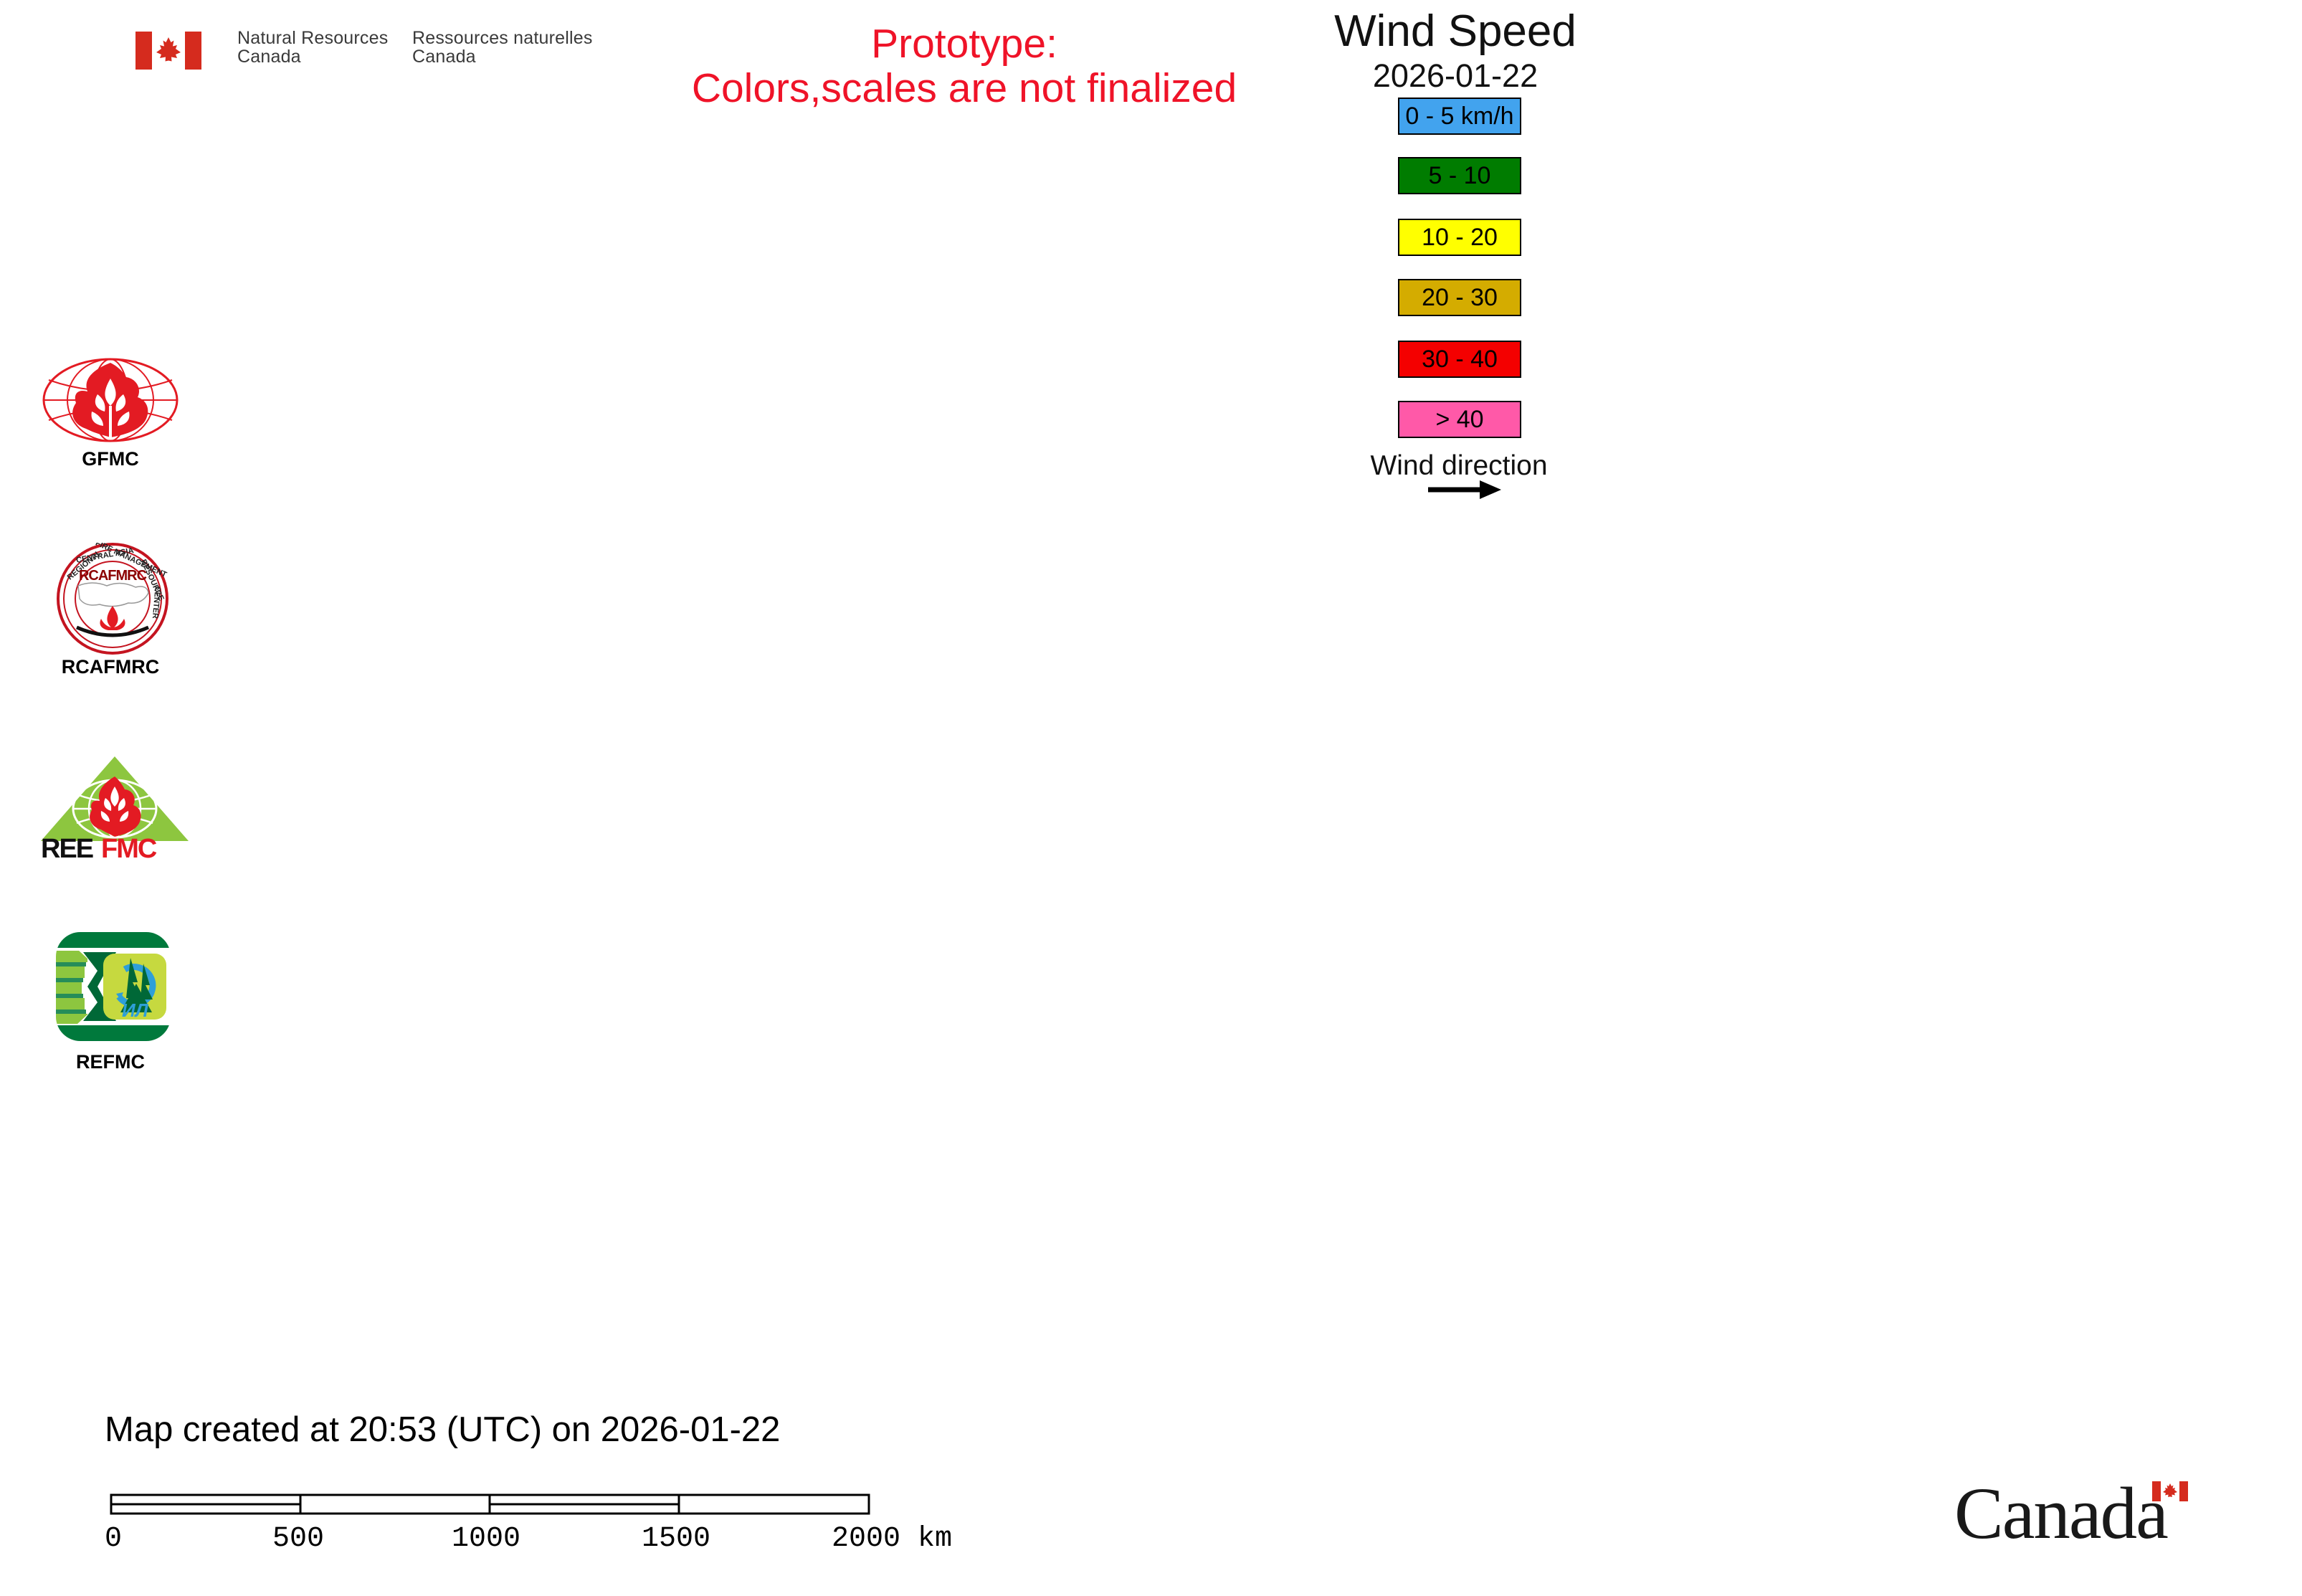 The height and width of the screenshot is (1596, 2302). I want to click on svg-text: ИЛ, so click(135, 1010).